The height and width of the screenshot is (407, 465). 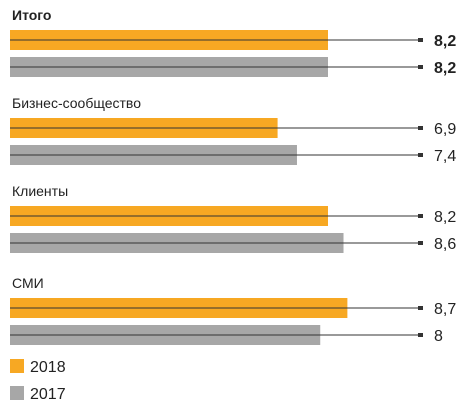 I want to click on legend: 2018 2017, so click(x=38, y=381).